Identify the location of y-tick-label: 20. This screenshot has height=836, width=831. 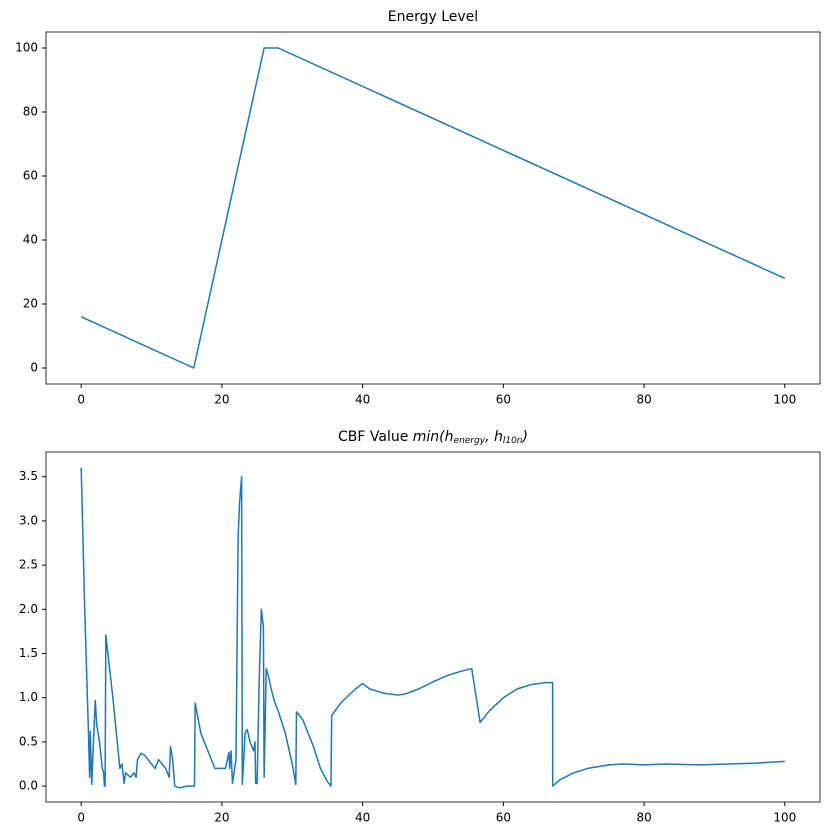
(30, 304).